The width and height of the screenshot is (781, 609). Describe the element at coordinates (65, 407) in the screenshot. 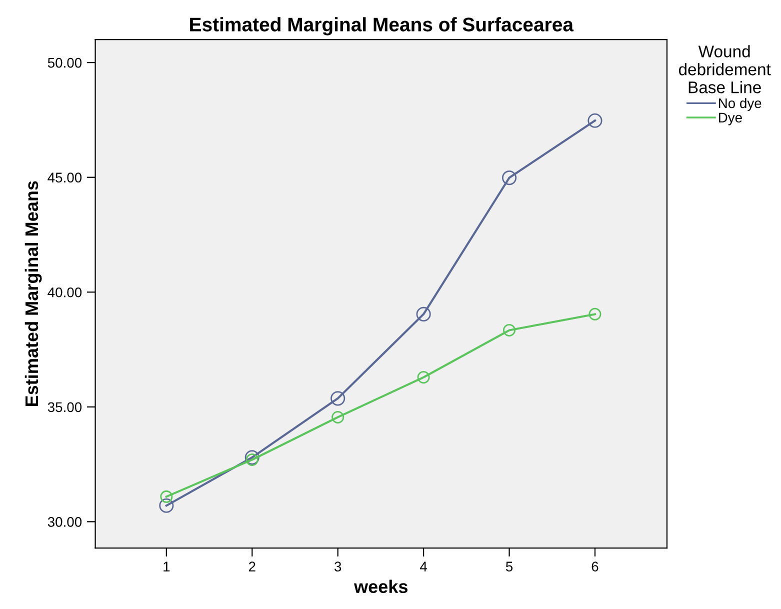

I see `y-tick-label: 35.00` at that location.